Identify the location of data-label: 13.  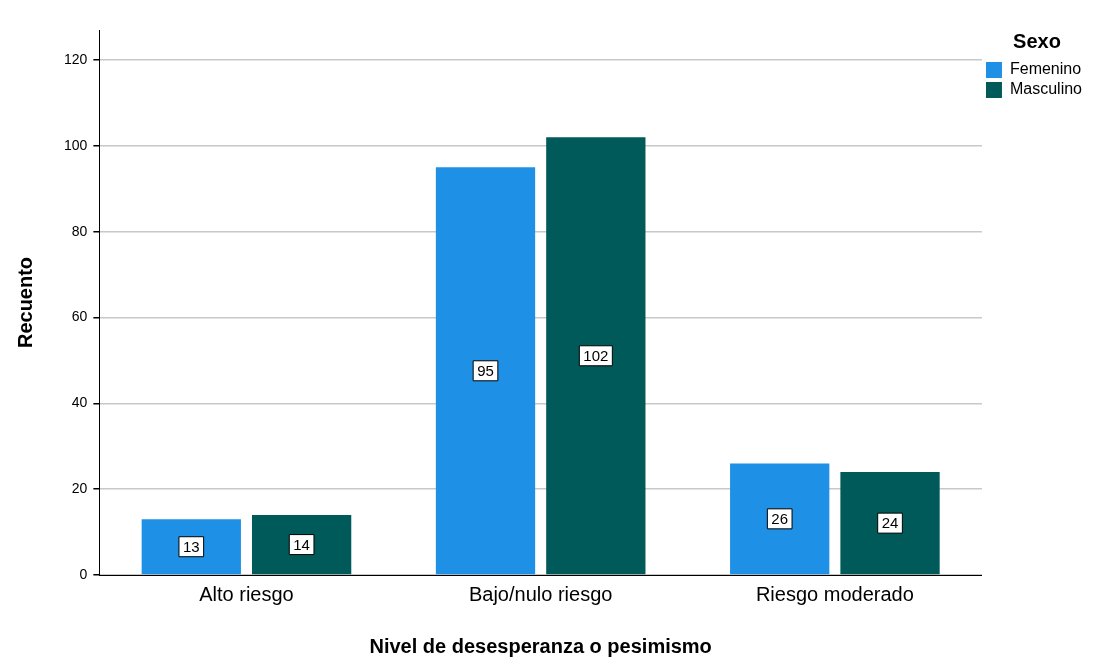
(191, 546).